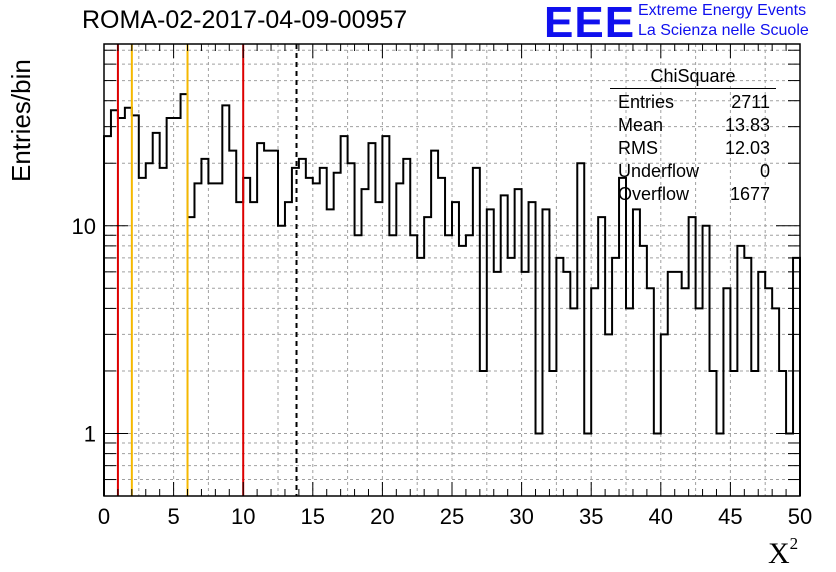  Describe the element at coordinates (591, 516) in the screenshot. I see `x-tick-label: 35` at that location.